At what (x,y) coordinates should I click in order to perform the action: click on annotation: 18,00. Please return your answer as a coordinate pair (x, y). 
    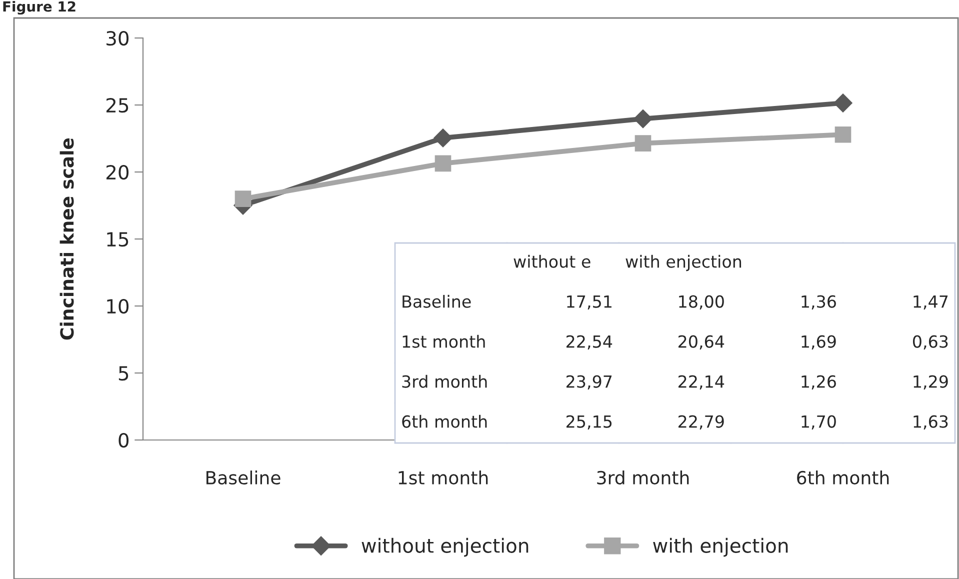
    Looking at the image, I should click on (701, 302).